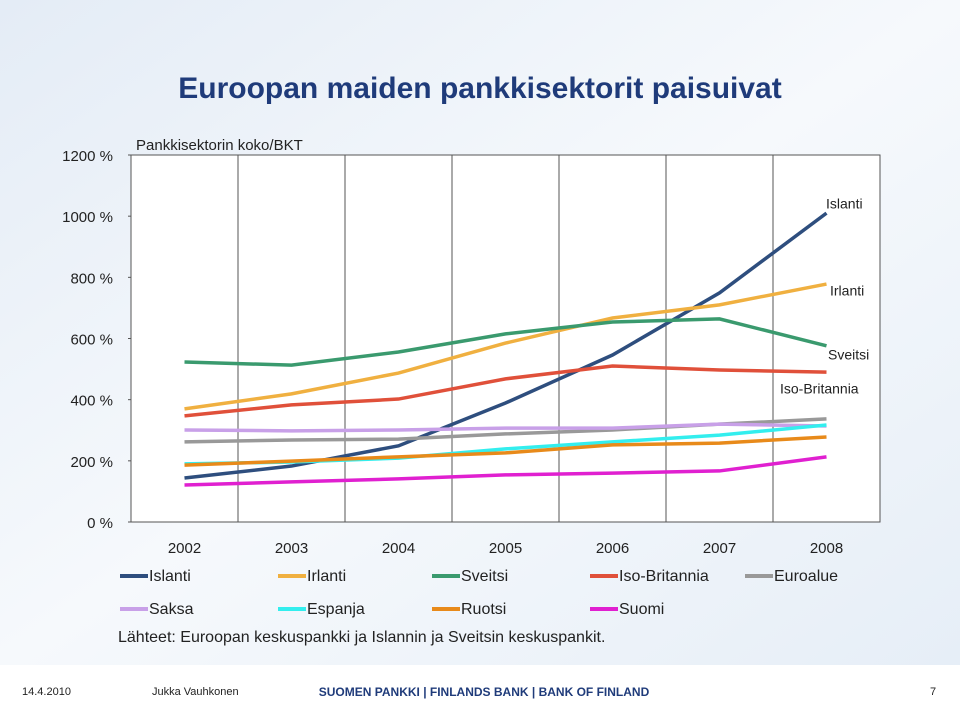 The height and width of the screenshot is (701, 960). What do you see at coordinates (100, 523) in the screenshot?
I see `y-tick-label: 0 %` at bounding box center [100, 523].